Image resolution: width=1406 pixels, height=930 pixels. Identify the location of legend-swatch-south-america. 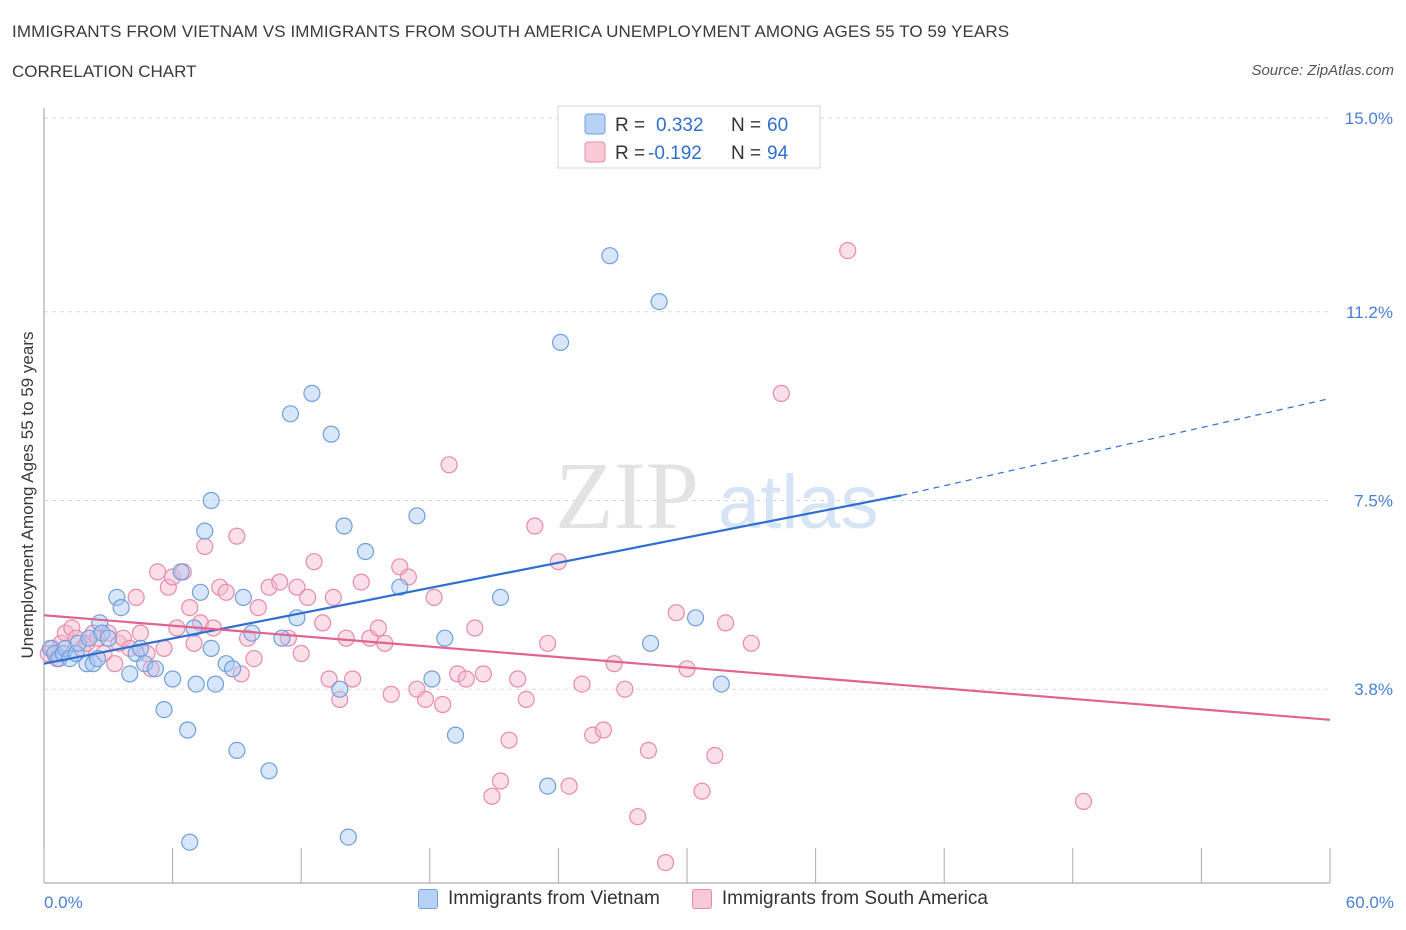
(701, 899).